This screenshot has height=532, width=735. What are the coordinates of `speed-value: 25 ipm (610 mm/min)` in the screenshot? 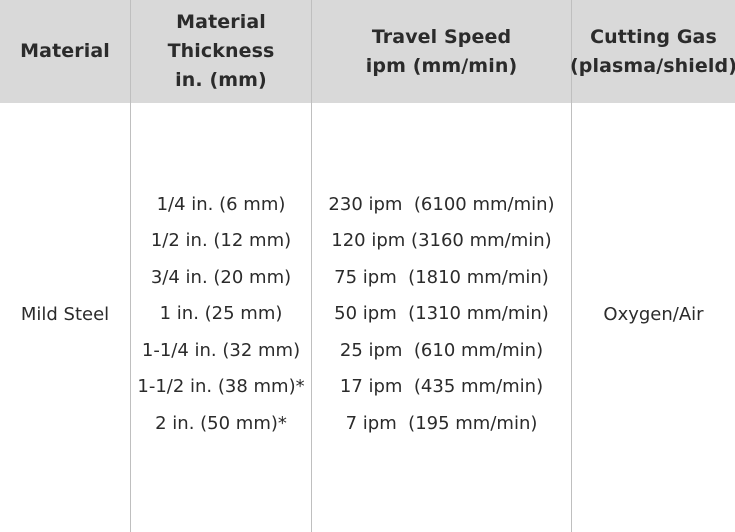 It's located at (441, 350).